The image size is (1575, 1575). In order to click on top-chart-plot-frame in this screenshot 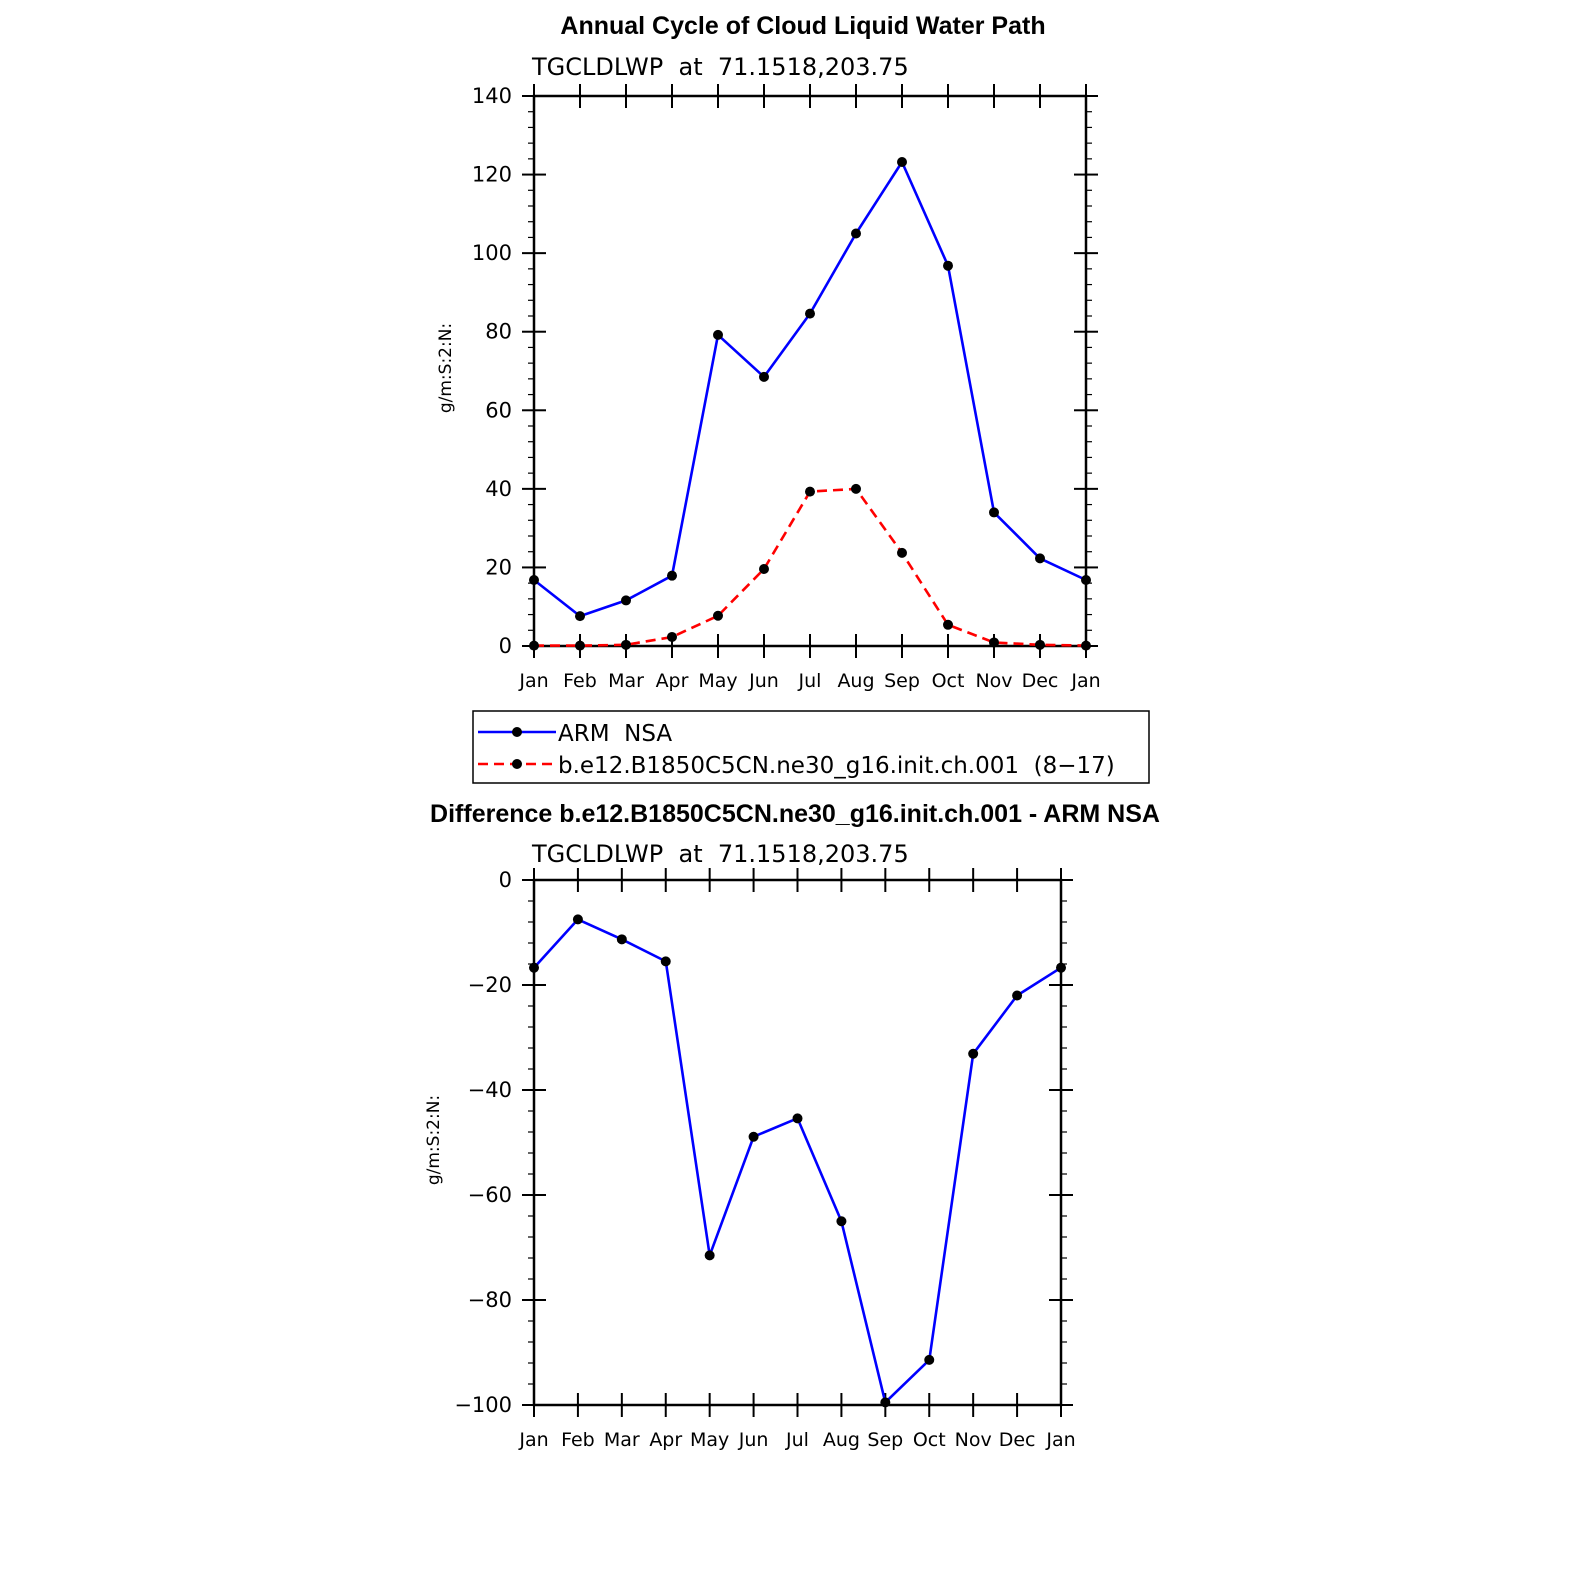, I will do `click(810, 371)`.